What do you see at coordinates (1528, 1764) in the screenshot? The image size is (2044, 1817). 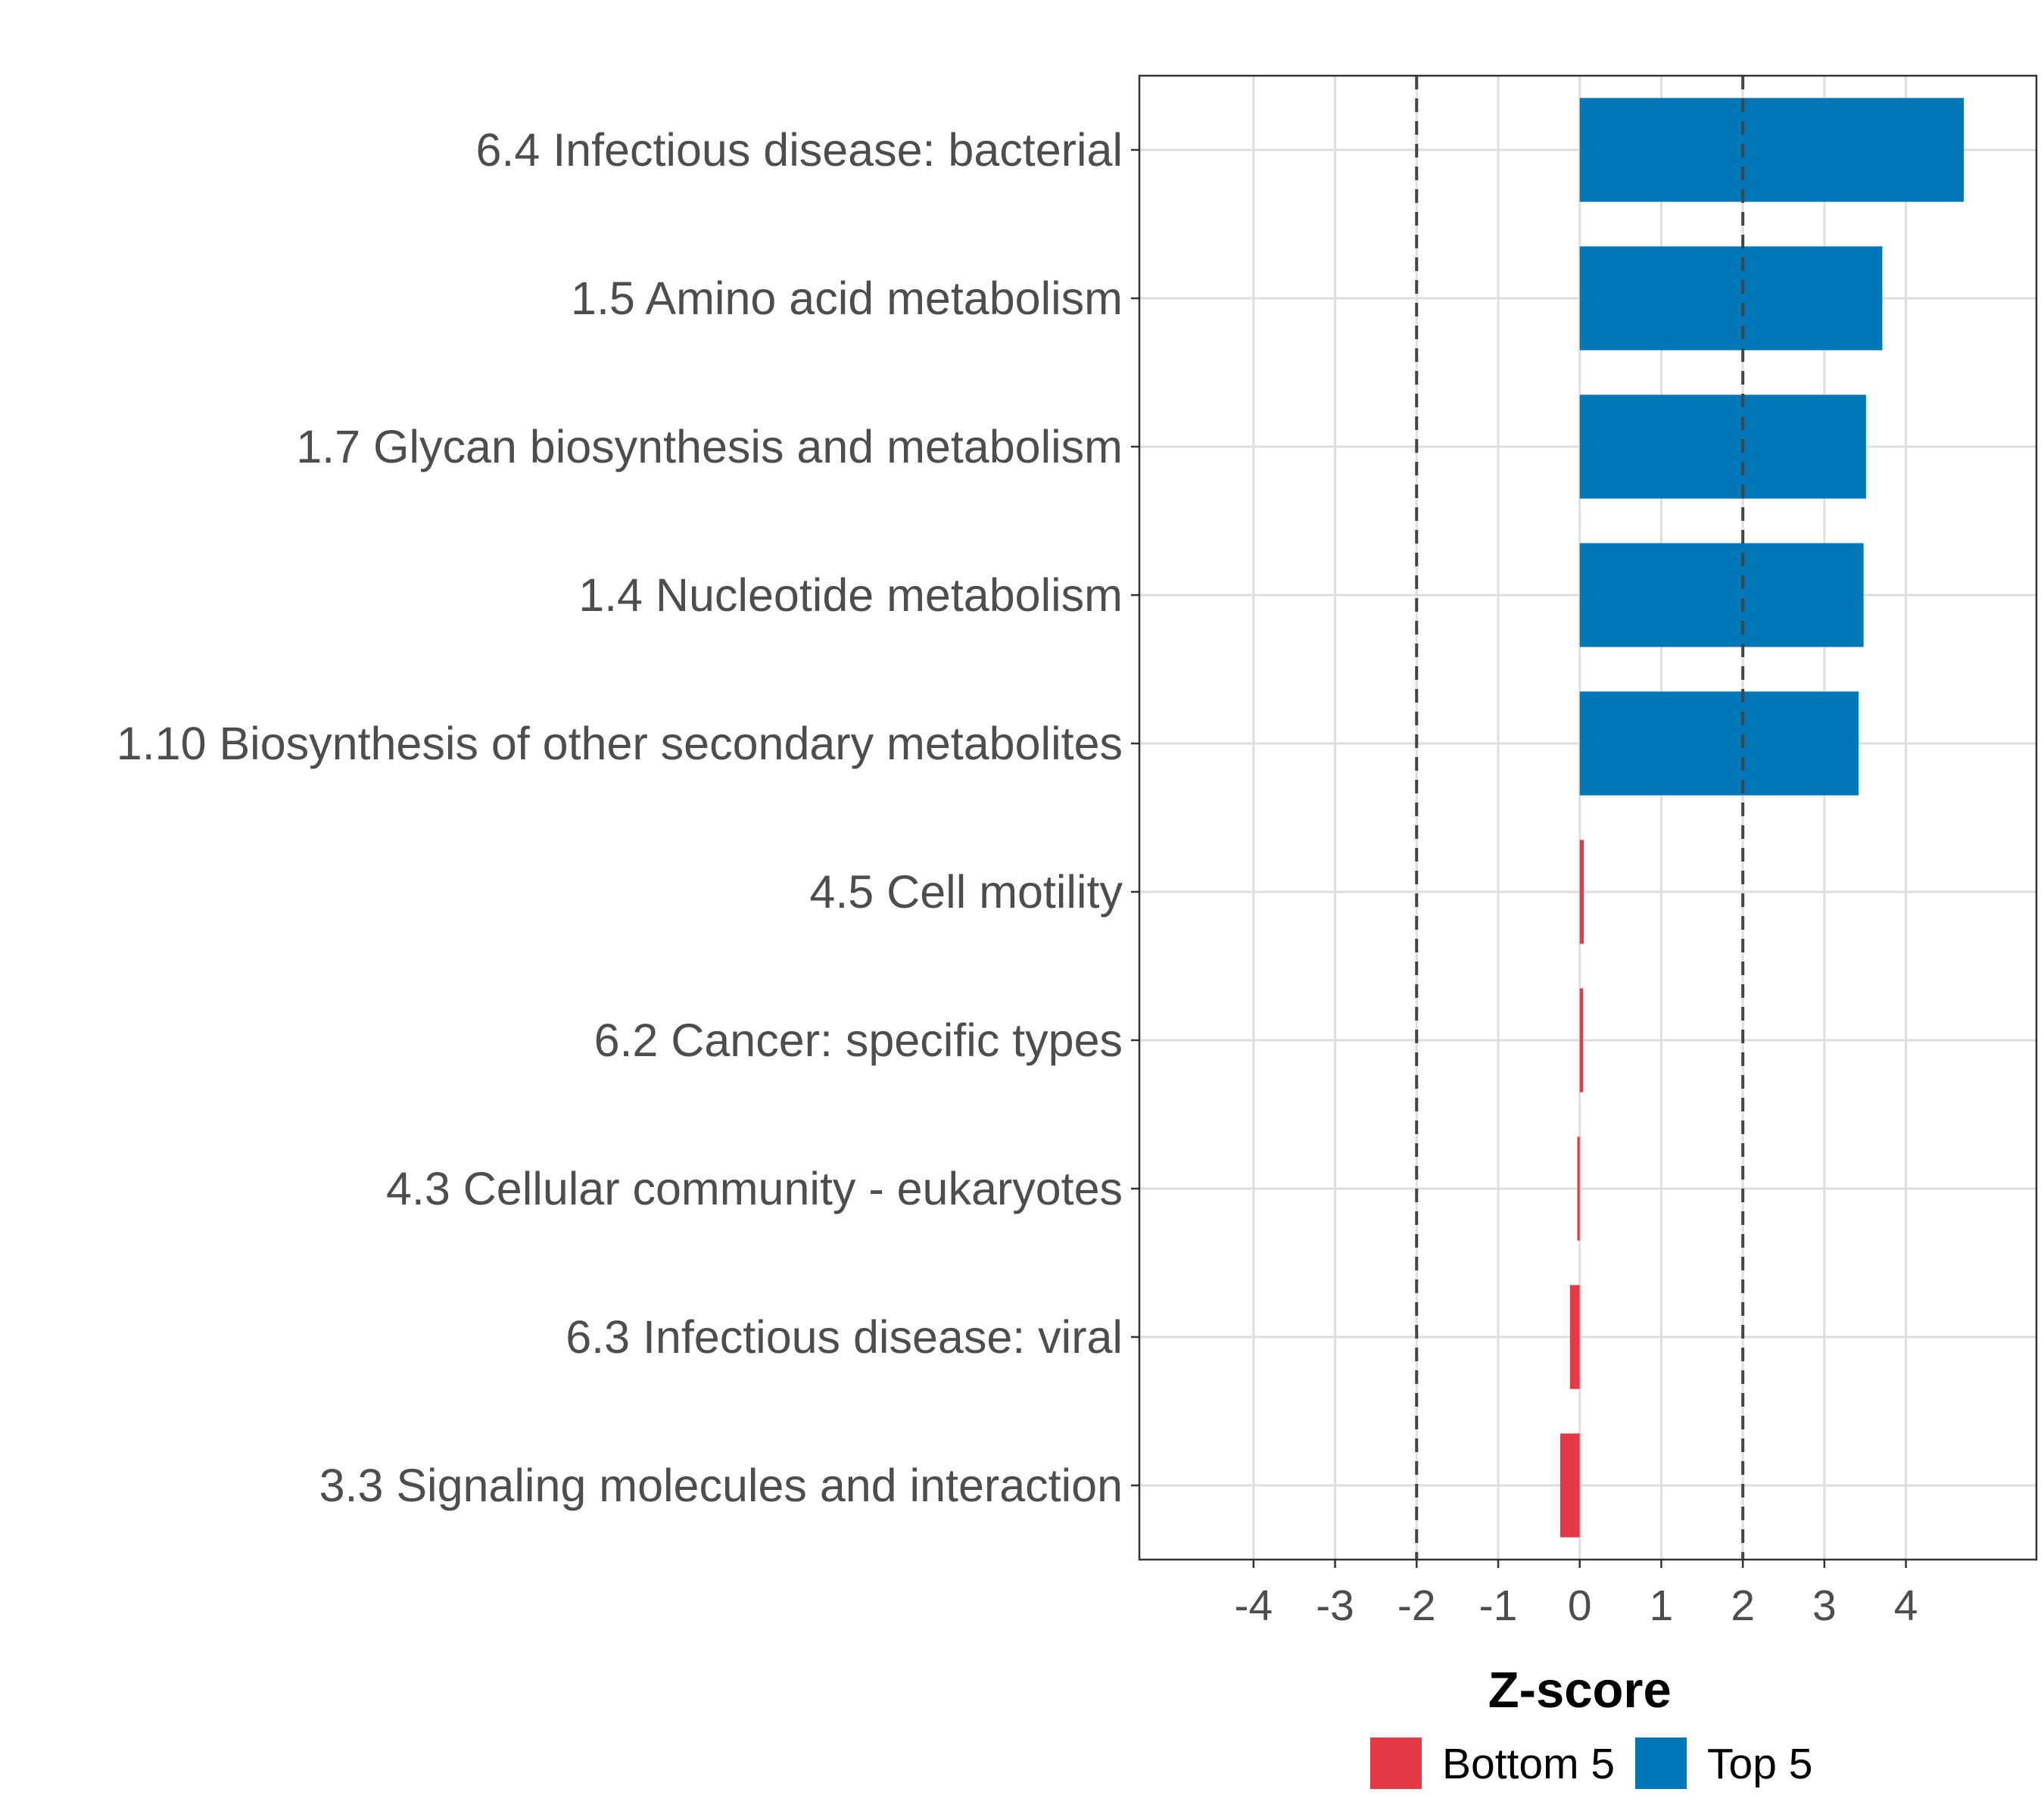 I see `legend-label-0: Bottom 5` at bounding box center [1528, 1764].